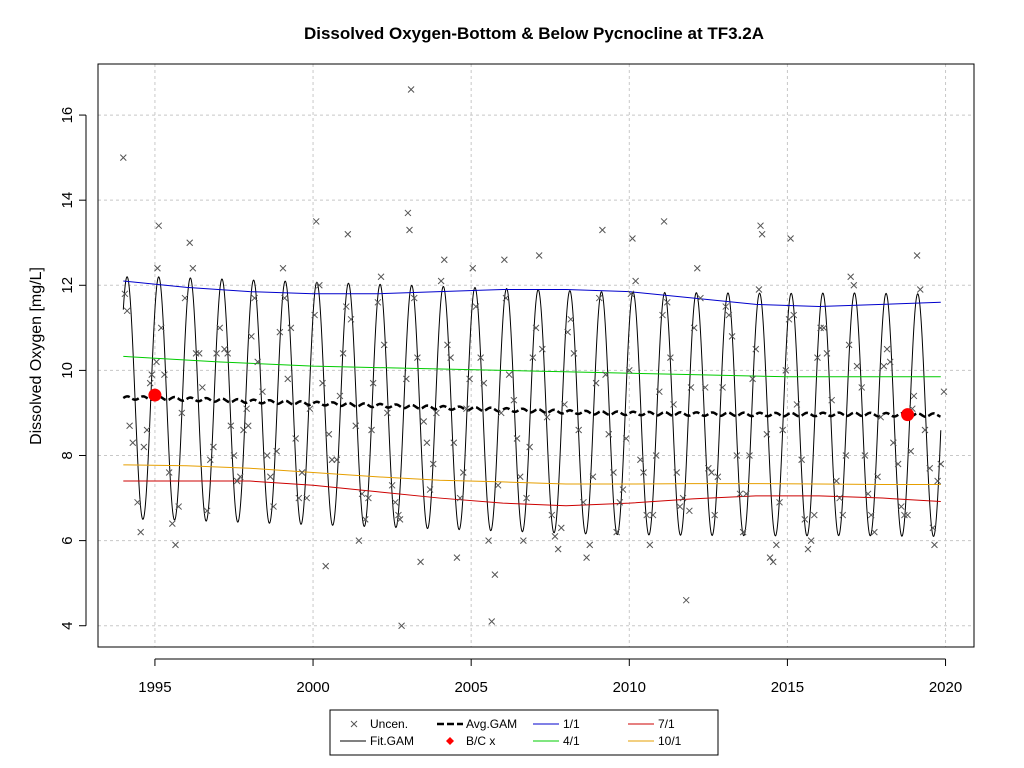  Describe the element at coordinates (666, 724) in the screenshot. I see `legend-7-1-label: 7/1` at that location.